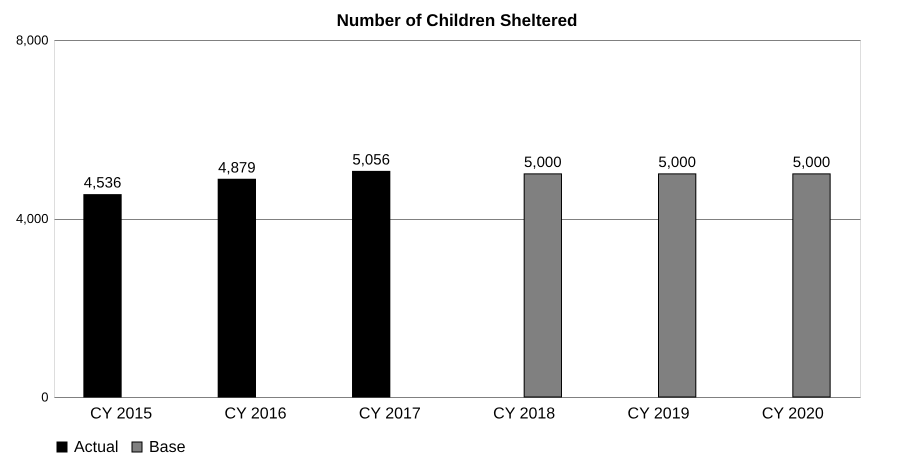 This screenshot has height=470, width=905. What do you see at coordinates (457, 20) in the screenshot?
I see `chart-title: Number of Children Sheltered` at bounding box center [457, 20].